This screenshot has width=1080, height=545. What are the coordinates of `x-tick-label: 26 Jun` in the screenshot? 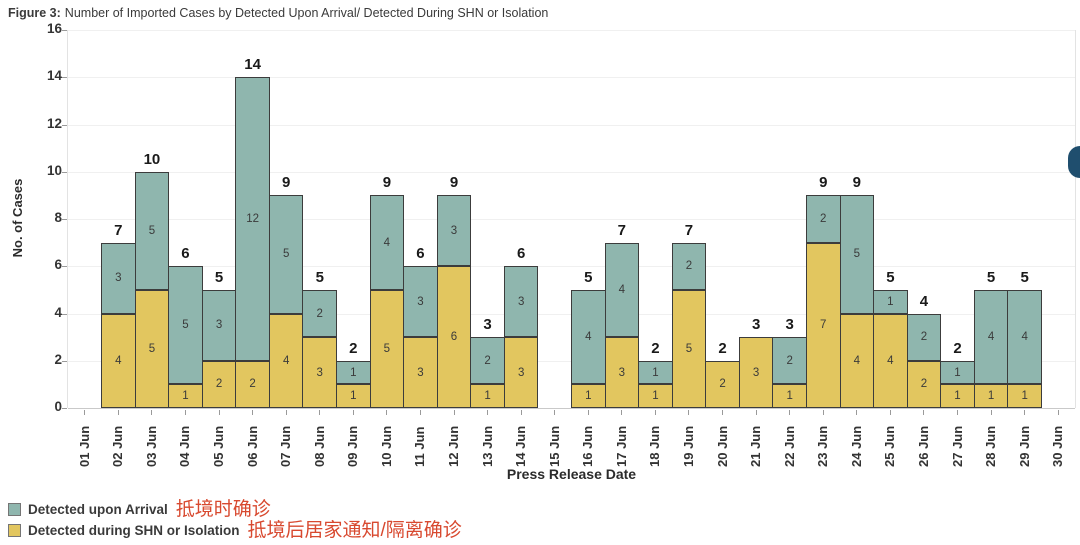 It's located at (923, 446).